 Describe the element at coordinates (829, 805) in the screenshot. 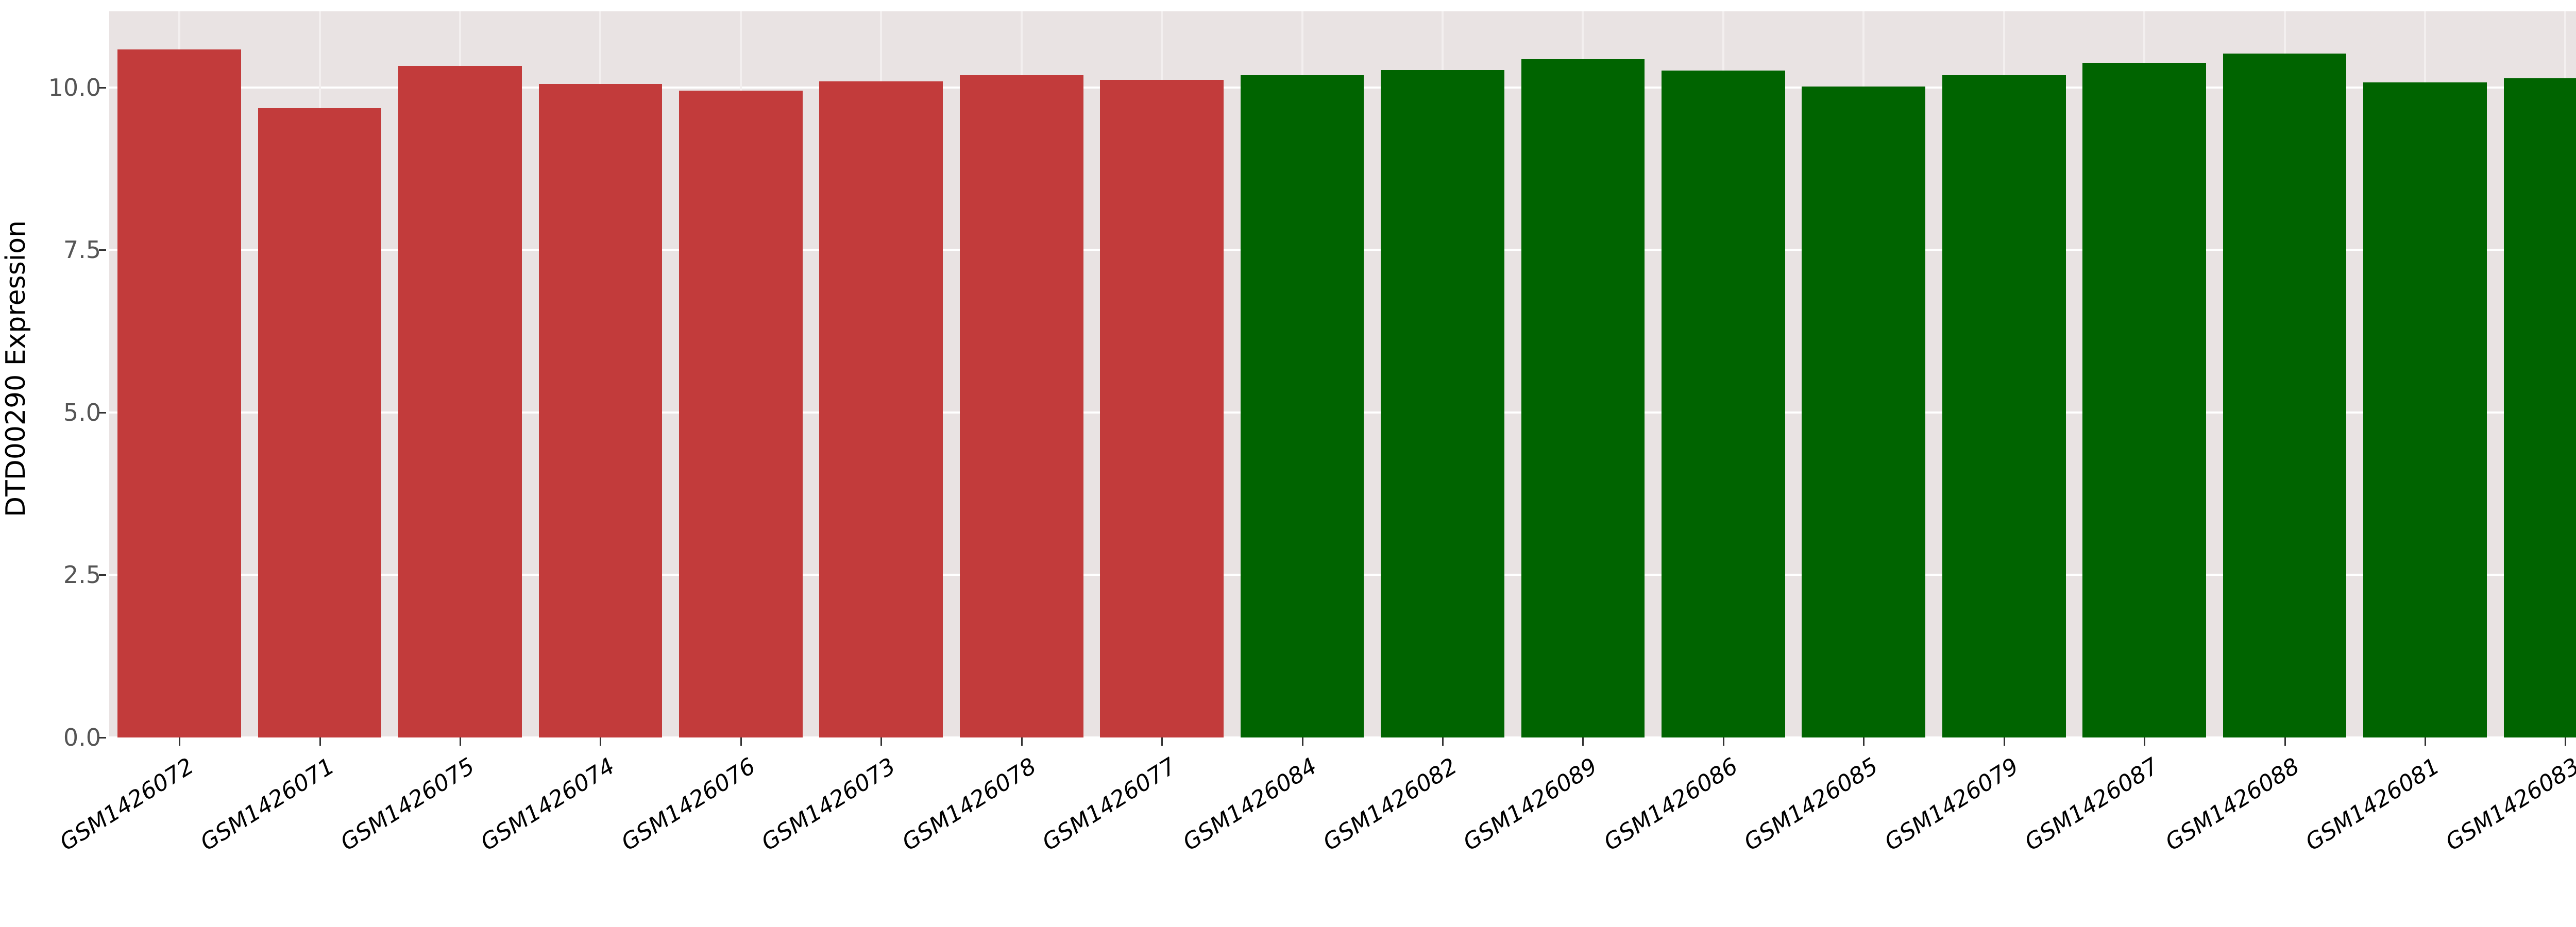

I see `x-axis-tick-label: GSM1426073` at that location.